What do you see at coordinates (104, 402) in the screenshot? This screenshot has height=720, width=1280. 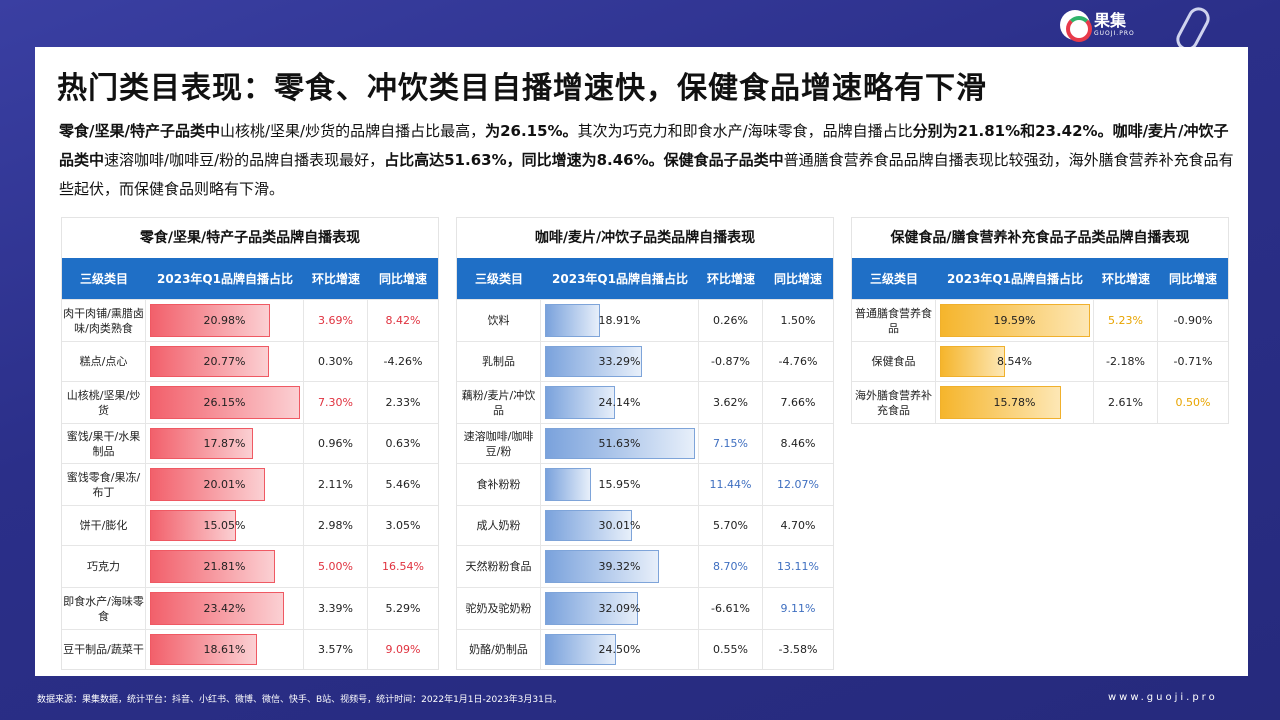 I see `category-cell: 山核桃/坚果/炒货` at bounding box center [104, 402].